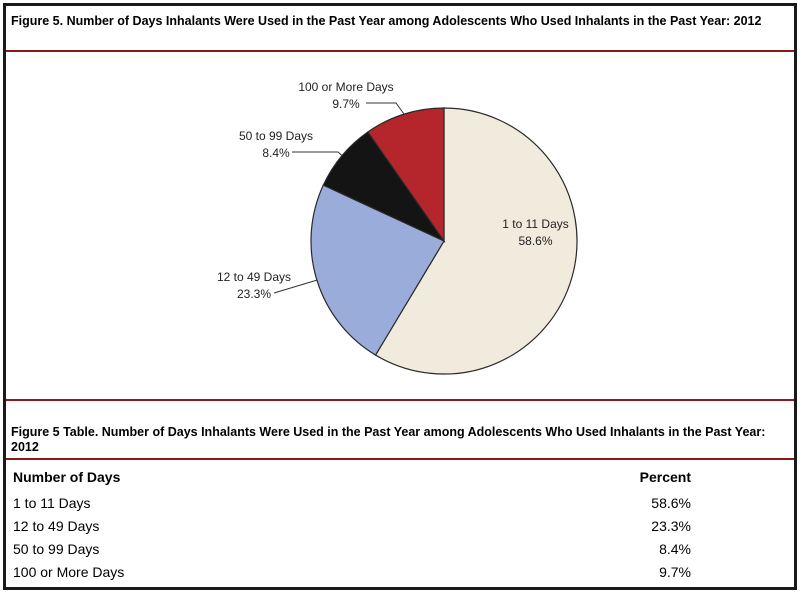  I want to click on table-row: 1 to 11 Days 58.6%, so click(361, 503).